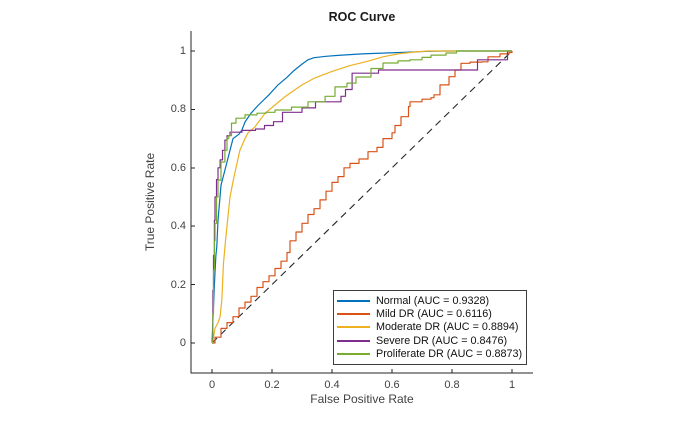 This screenshot has width=700, height=422. What do you see at coordinates (433, 300) in the screenshot?
I see `legend-label: Normal (AUC = 0.9328)` at bounding box center [433, 300].